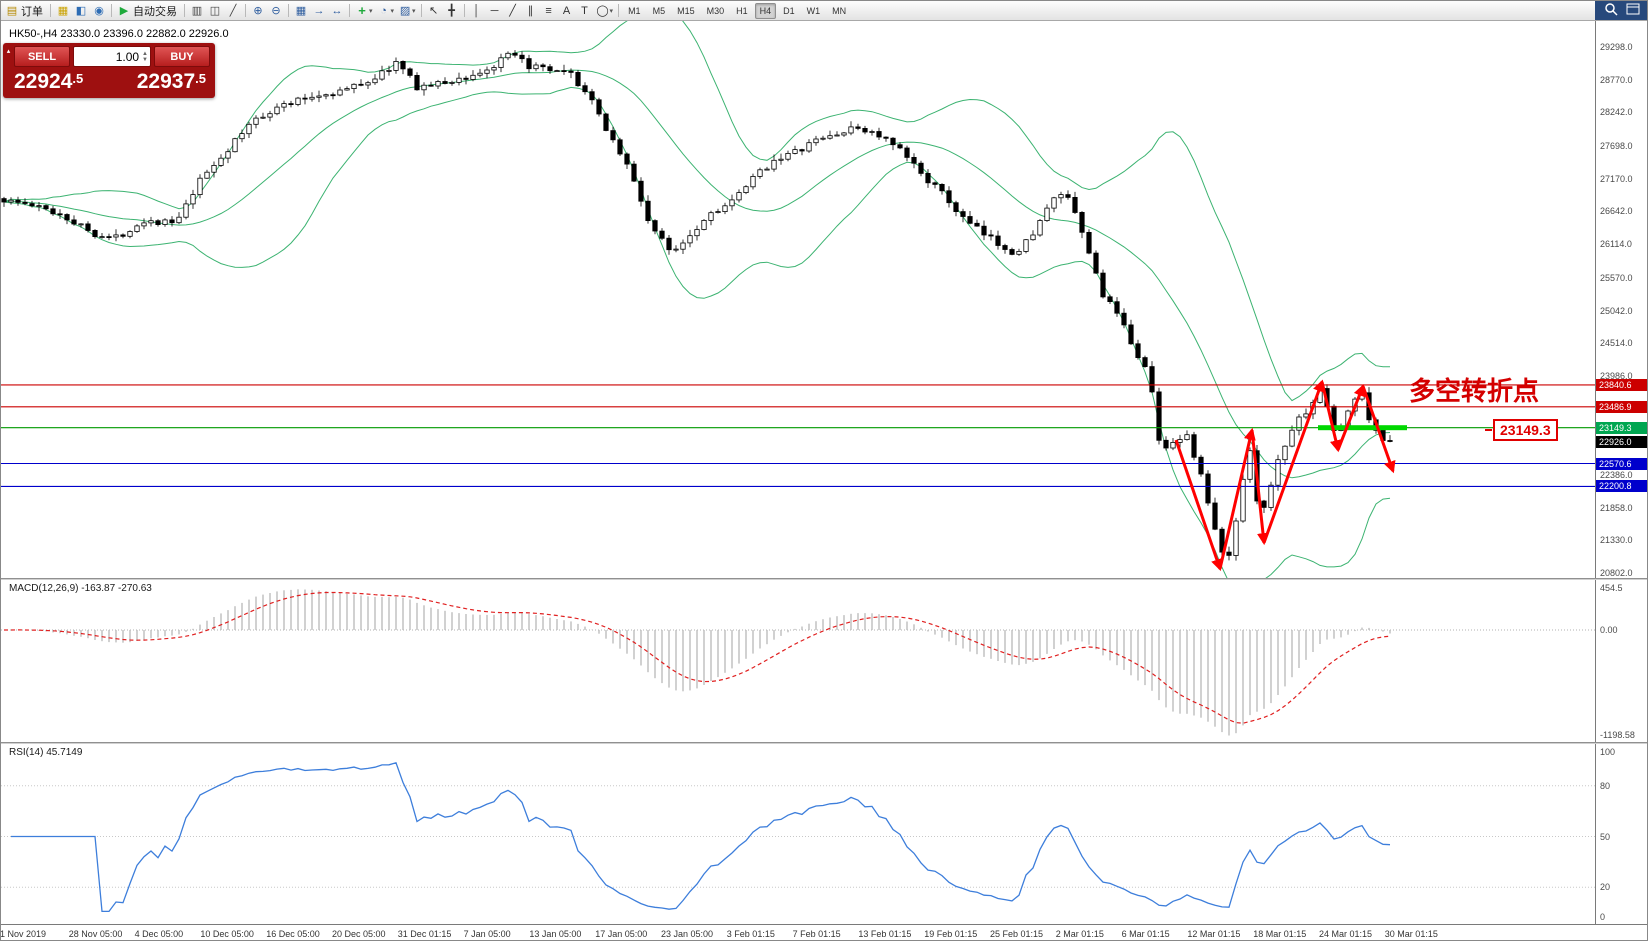 This screenshot has width=1648, height=941. I want to click on cursor-icon: ↖, so click(433, 11).